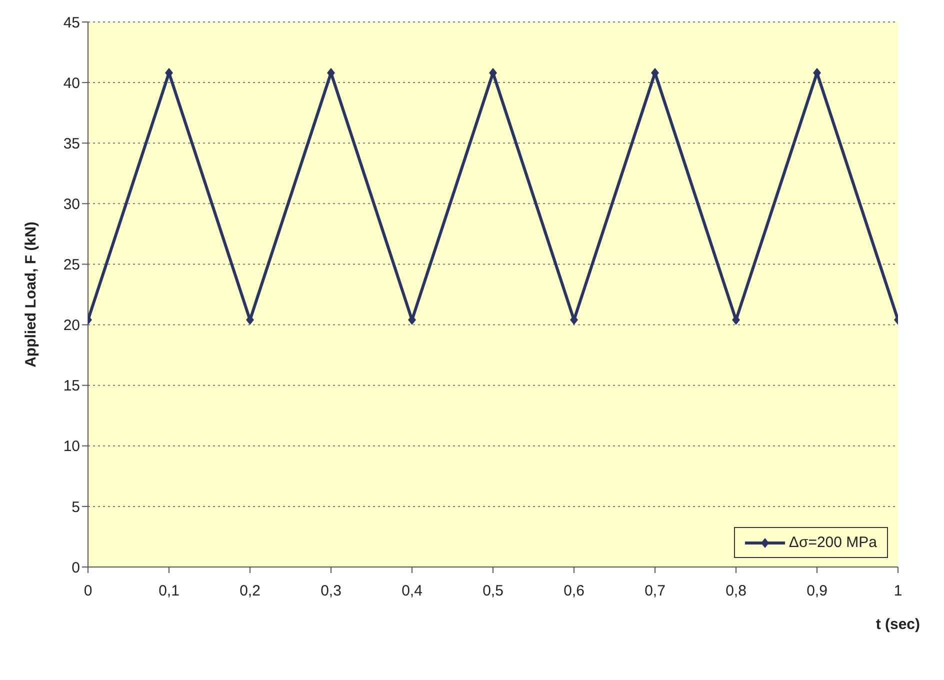 This screenshot has height=680, width=944. Describe the element at coordinates (655, 591) in the screenshot. I see `x-tick-label: 0,7` at that location.